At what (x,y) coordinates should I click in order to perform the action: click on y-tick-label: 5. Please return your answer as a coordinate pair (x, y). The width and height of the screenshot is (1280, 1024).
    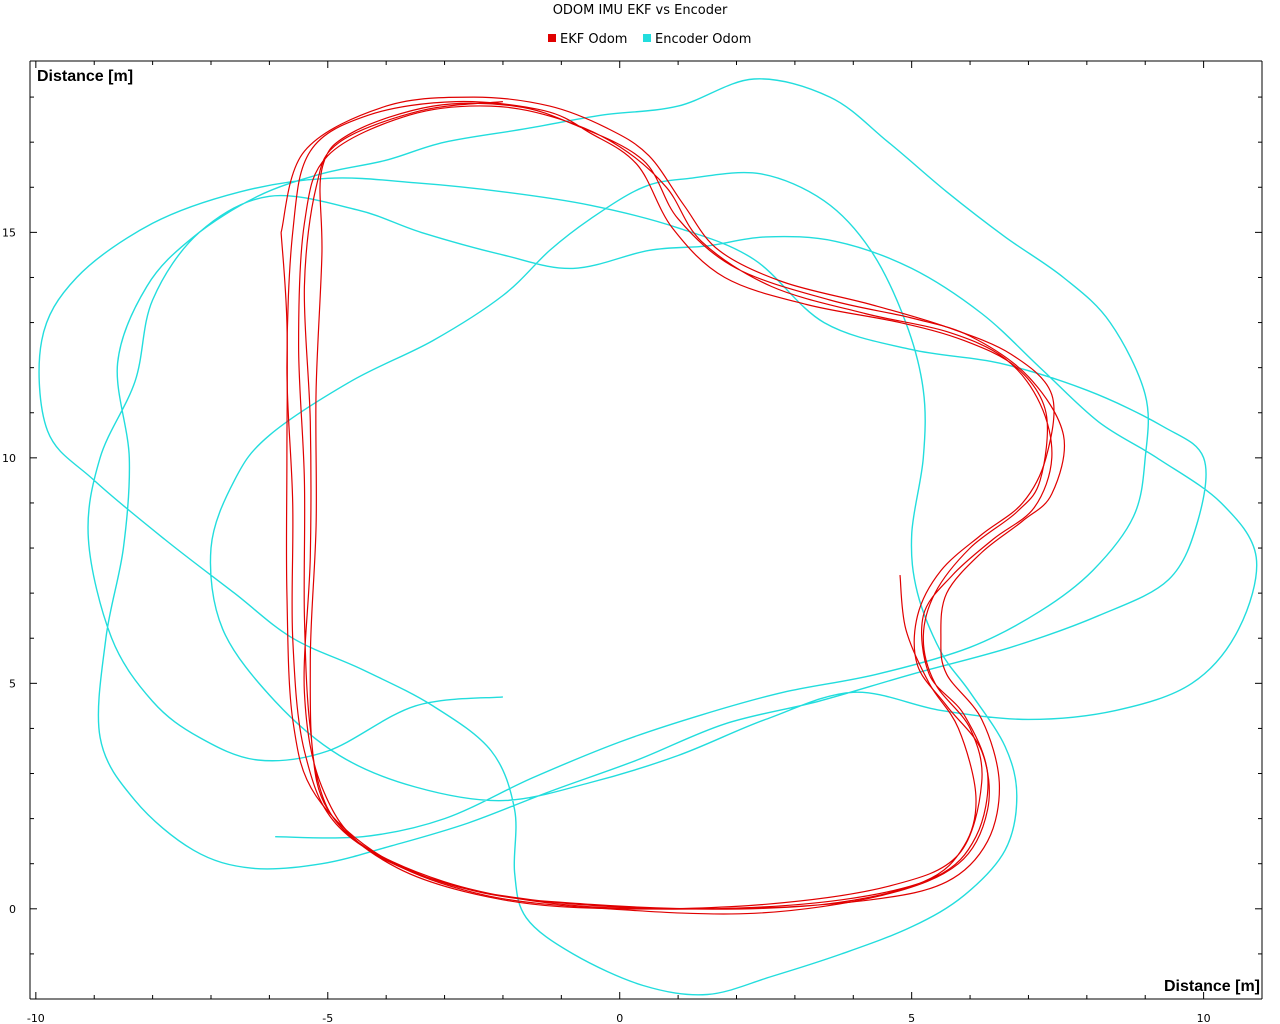
    Looking at the image, I should click on (12, 683).